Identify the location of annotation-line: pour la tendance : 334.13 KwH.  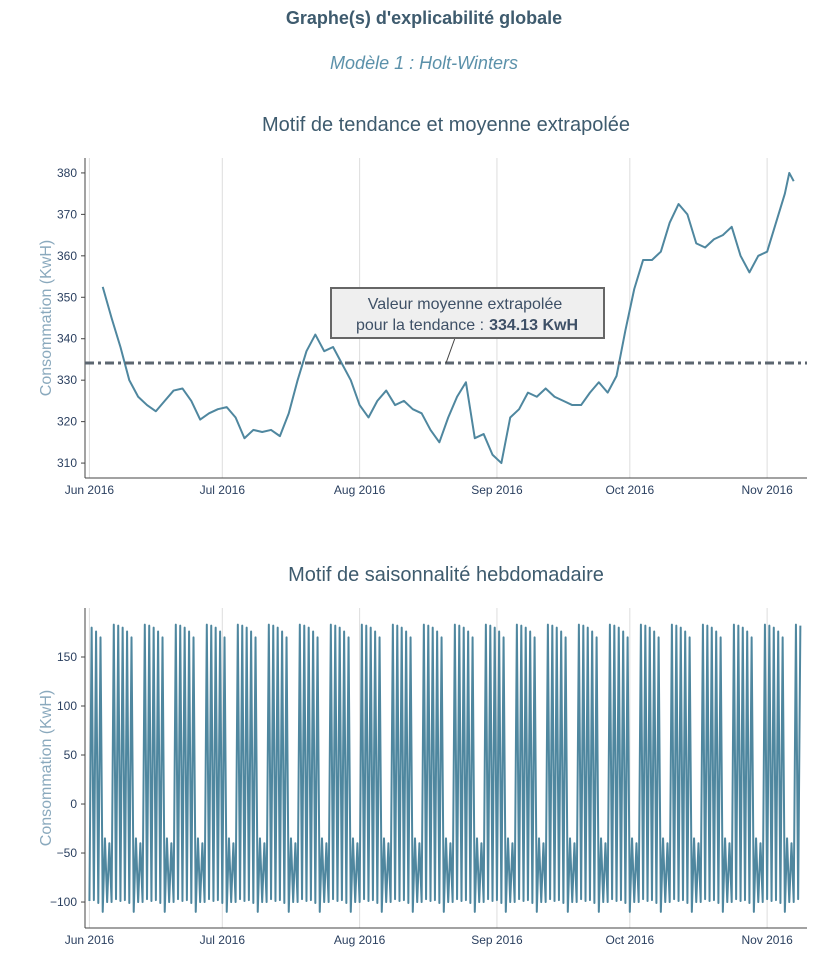
(467, 325).